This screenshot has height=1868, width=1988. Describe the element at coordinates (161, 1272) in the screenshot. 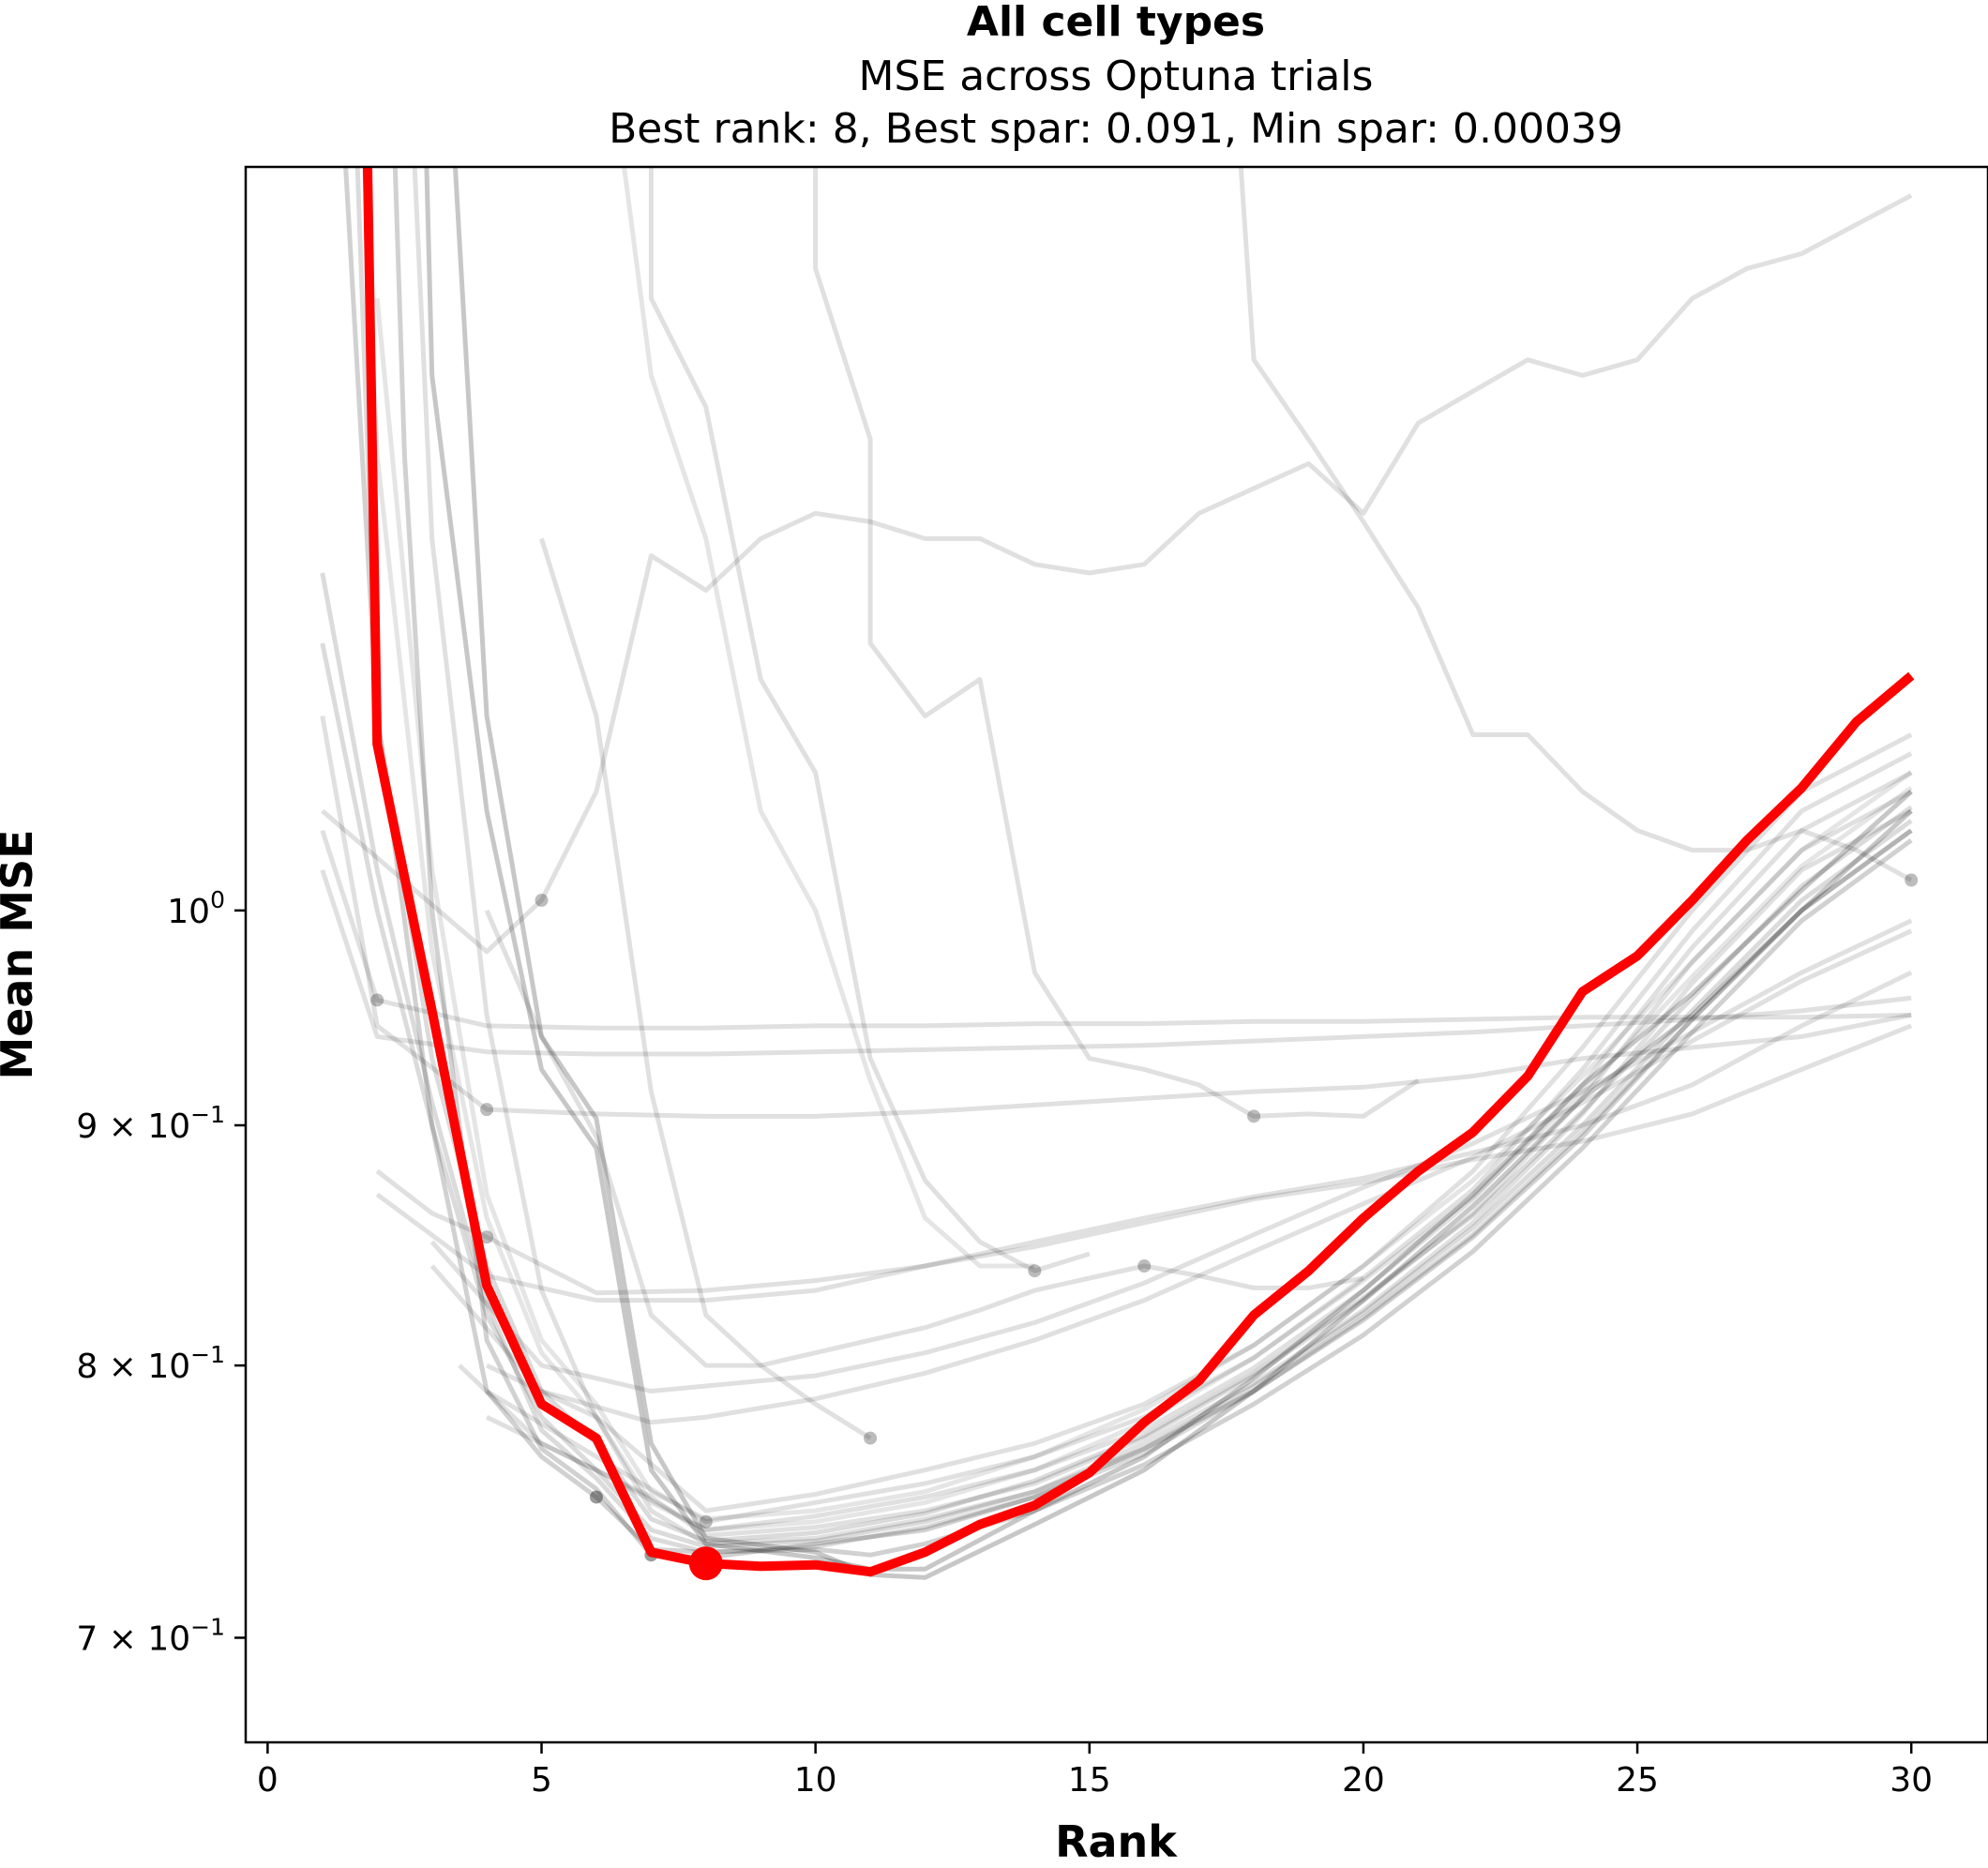

I see `y-axis: 100 9 × 10−1 8 × 10−1 7 × 10−1` at that location.